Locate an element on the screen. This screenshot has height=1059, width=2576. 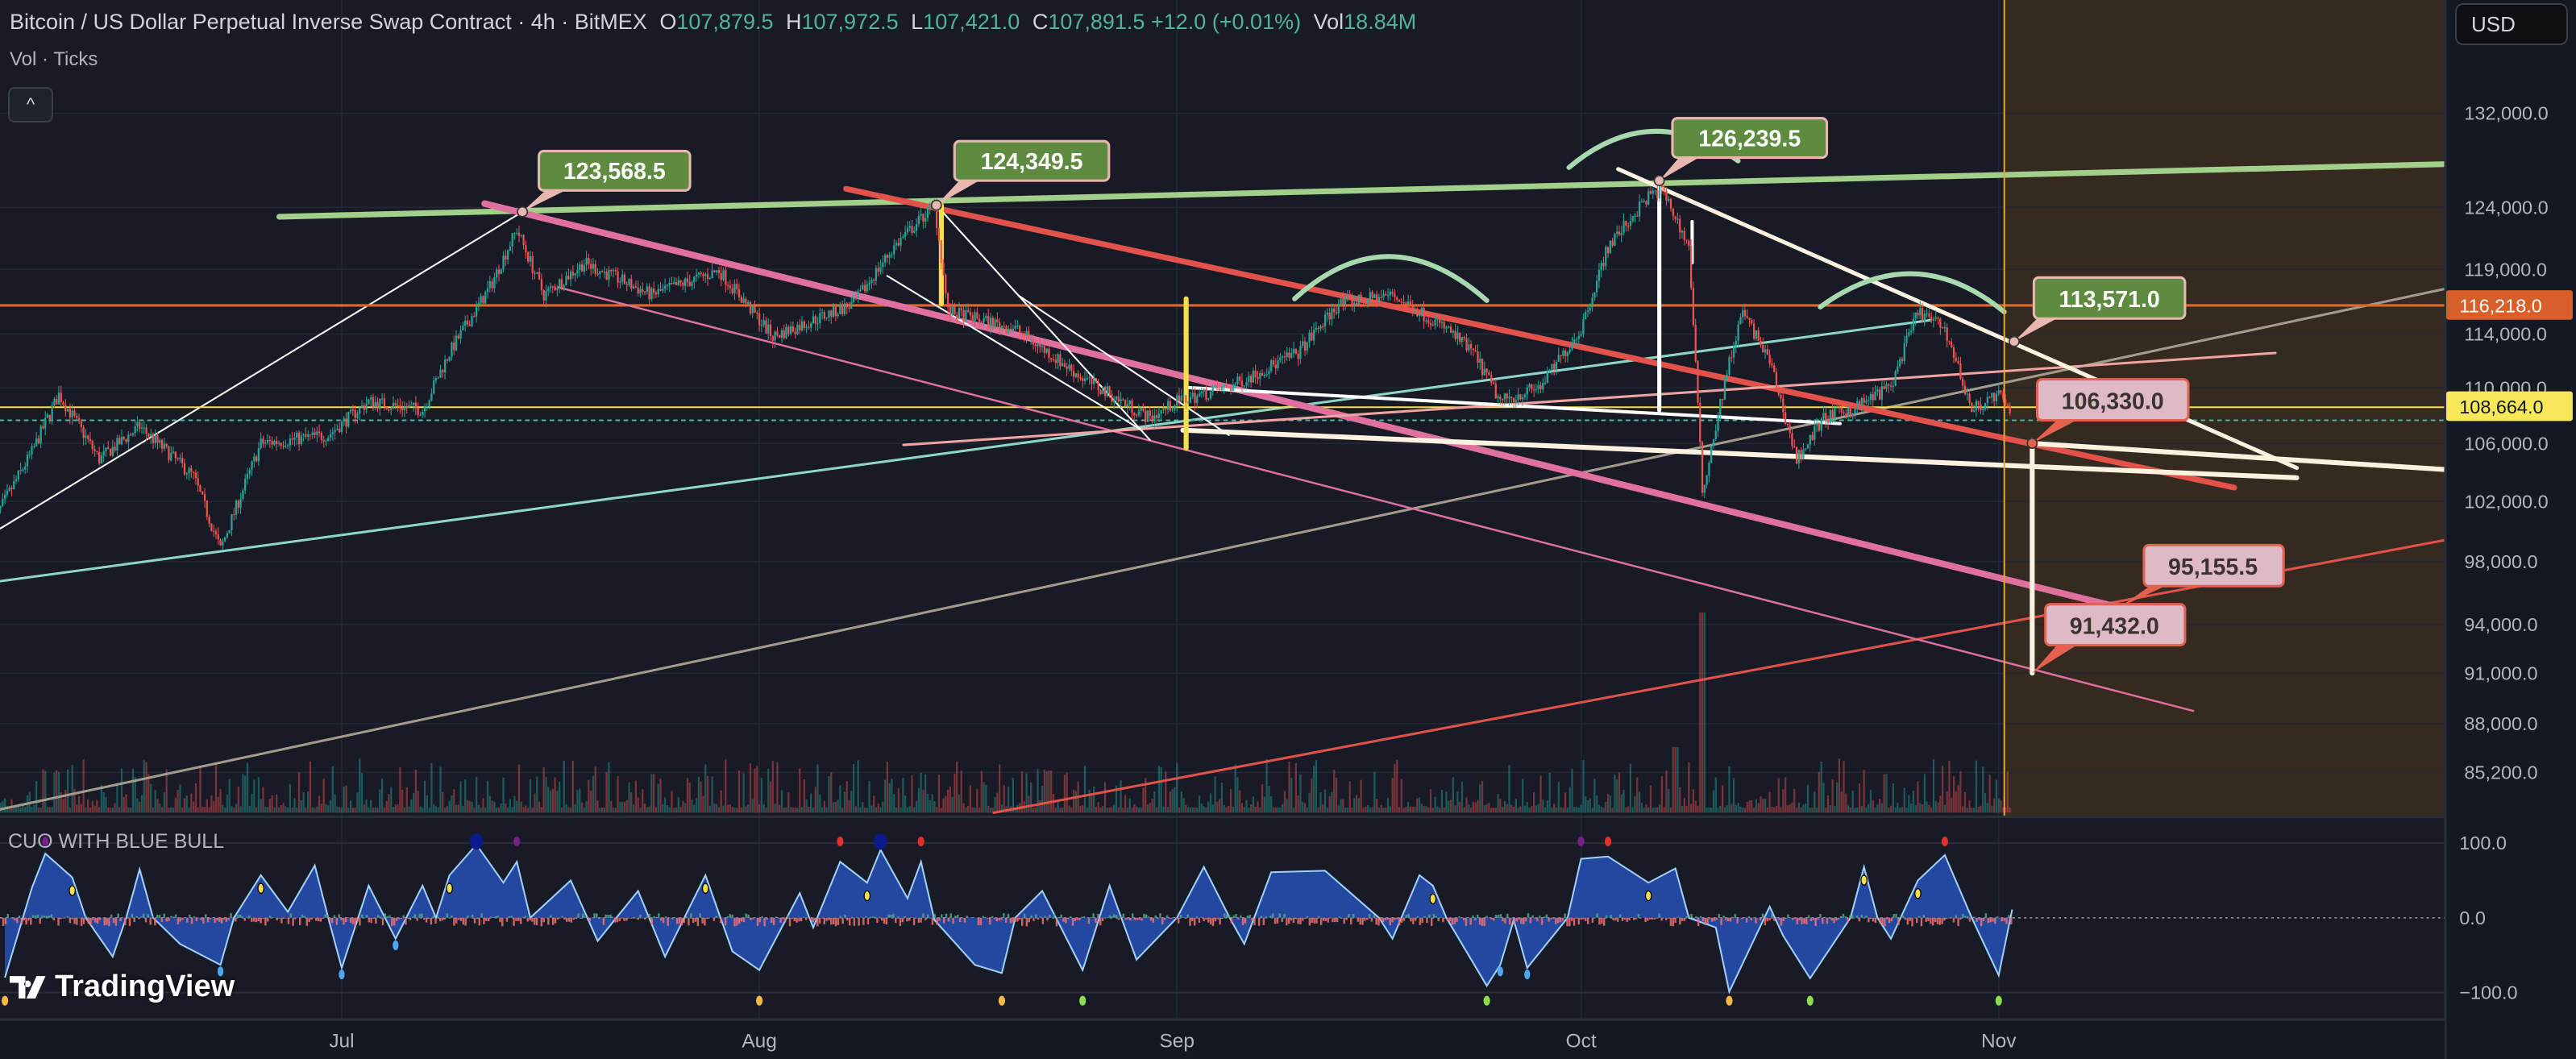
price-axis is located at coordinates (2510, 529).